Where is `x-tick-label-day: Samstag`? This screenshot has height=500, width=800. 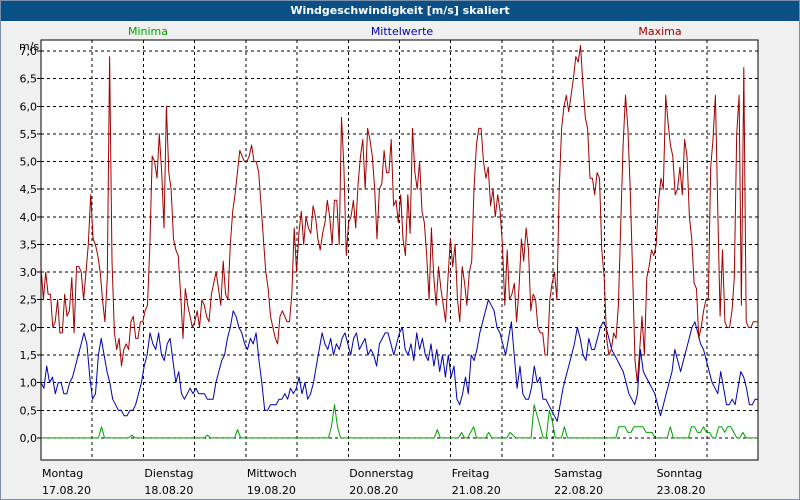 x-tick-label-day: Samstag is located at coordinates (578, 473).